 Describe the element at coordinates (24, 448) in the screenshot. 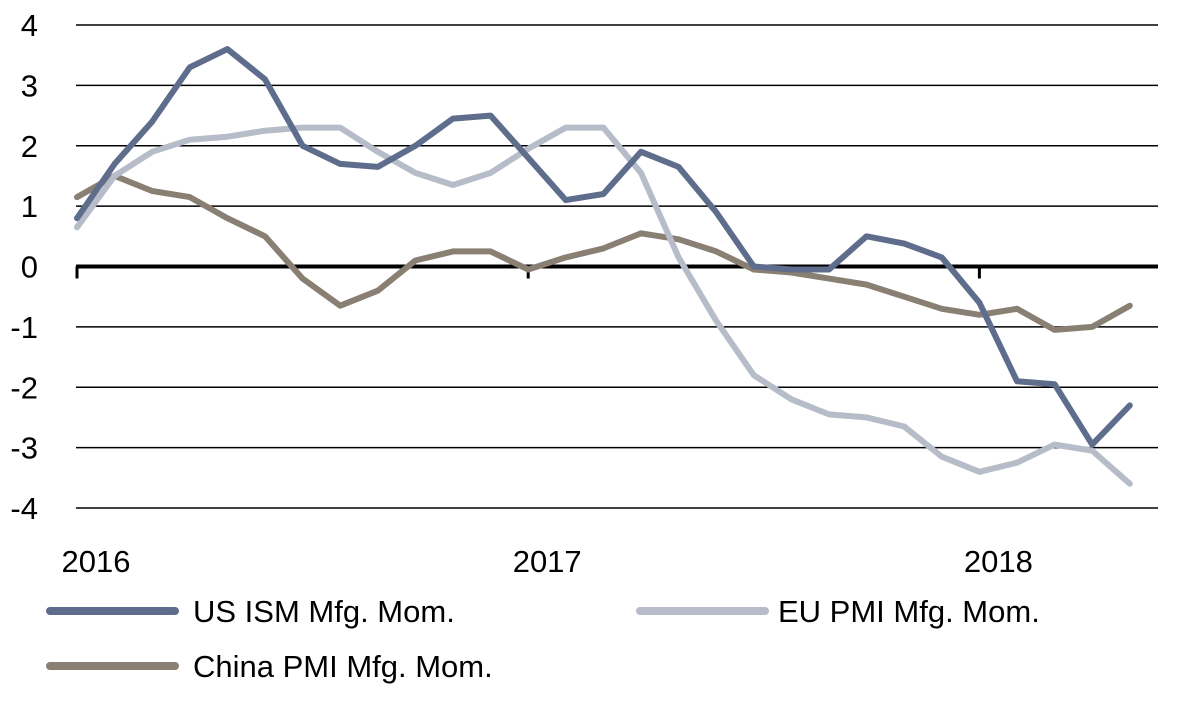

I see `y-tick-label: -3` at that location.